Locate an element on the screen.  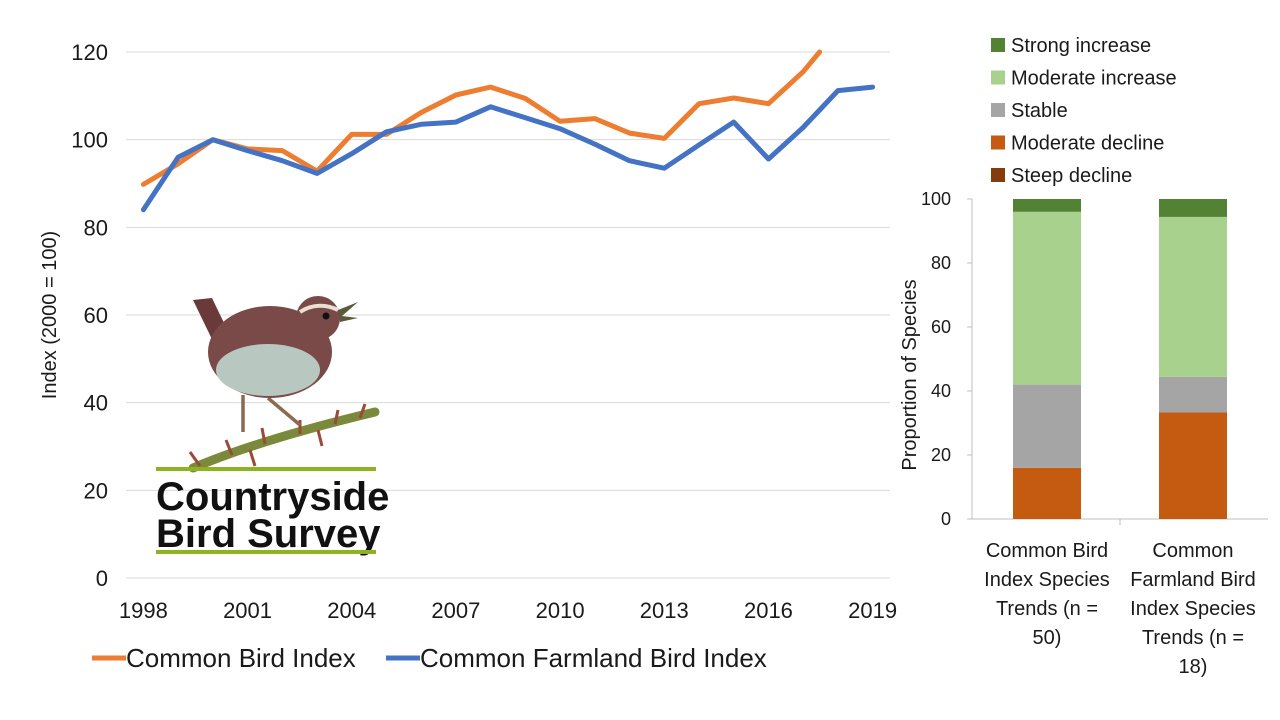
legend-label: Common Farmland Bird Index is located at coordinates (593, 658).